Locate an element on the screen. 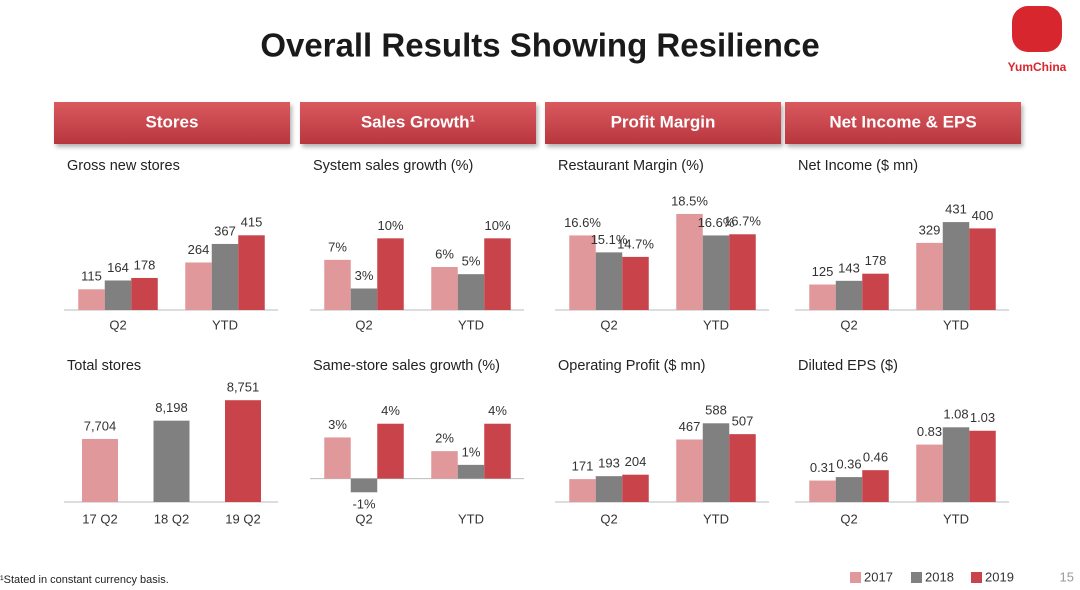 This screenshot has height=590, width=1080. value-label: 16.7% is located at coordinates (742, 221).